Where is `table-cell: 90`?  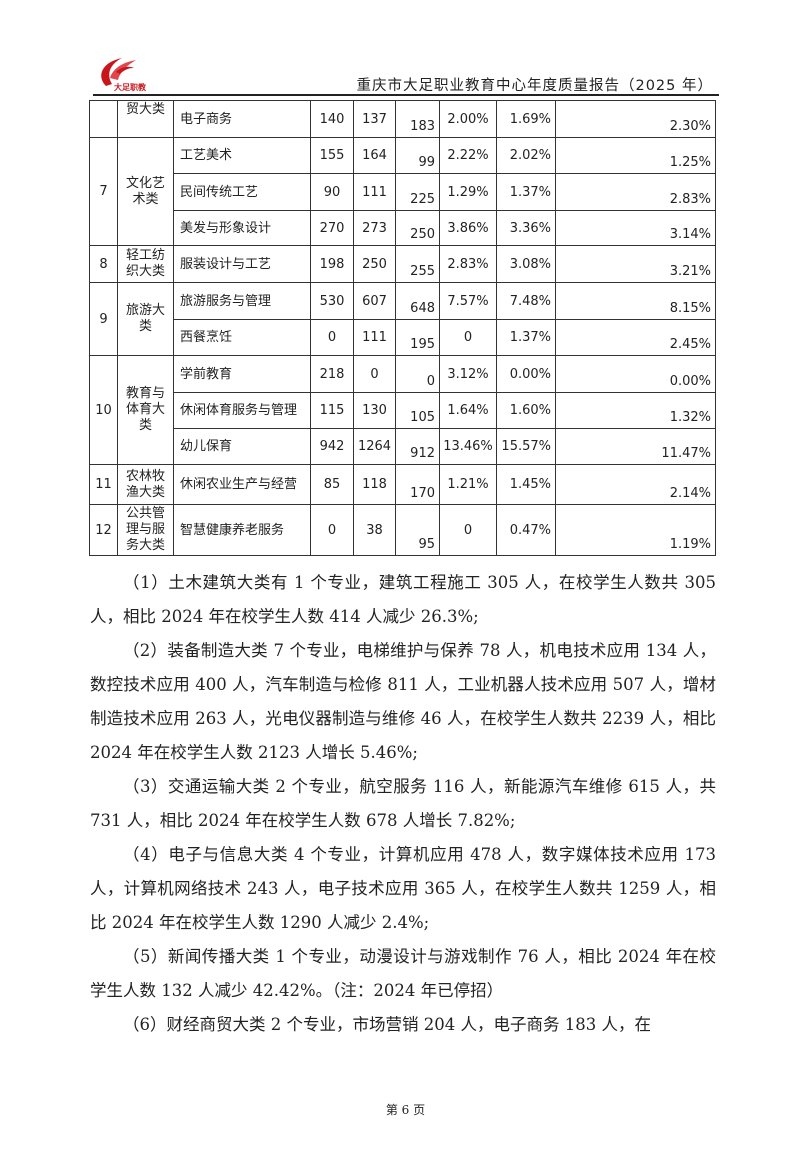 table-cell: 90 is located at coordinates (332, 192).